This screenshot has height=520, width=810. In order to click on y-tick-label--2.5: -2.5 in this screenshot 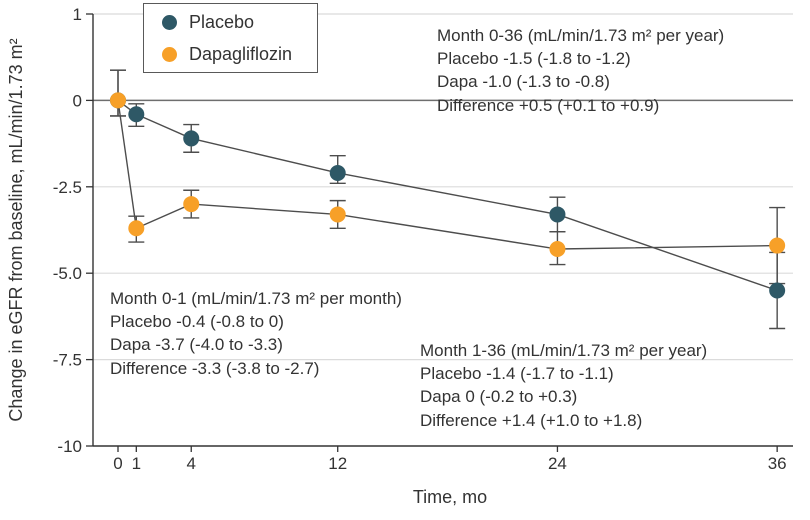, I will do `click(67, 187)`.